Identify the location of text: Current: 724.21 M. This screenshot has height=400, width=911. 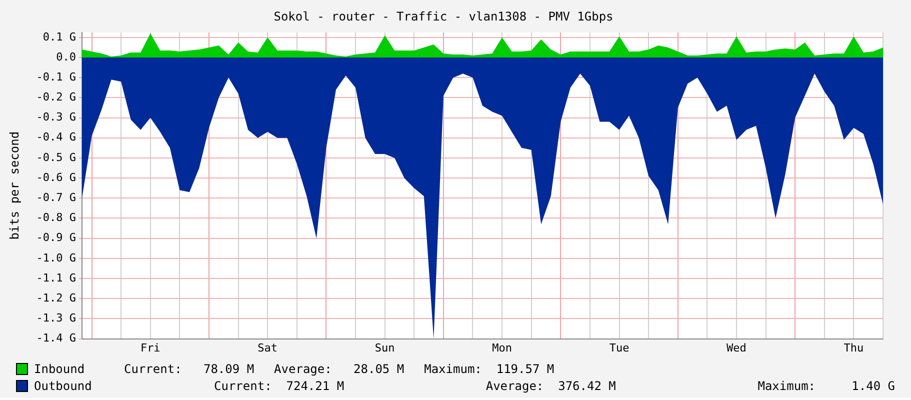
(279, 385).